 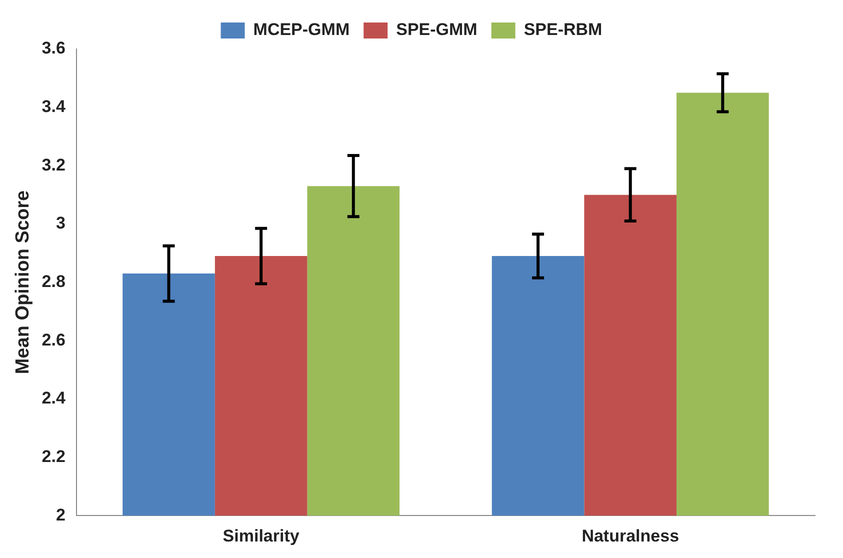 What do you see at coordinates (54, 164) in the screenshot?
I see `y-tick-label: 3.2` at bounding box center [54, 164].